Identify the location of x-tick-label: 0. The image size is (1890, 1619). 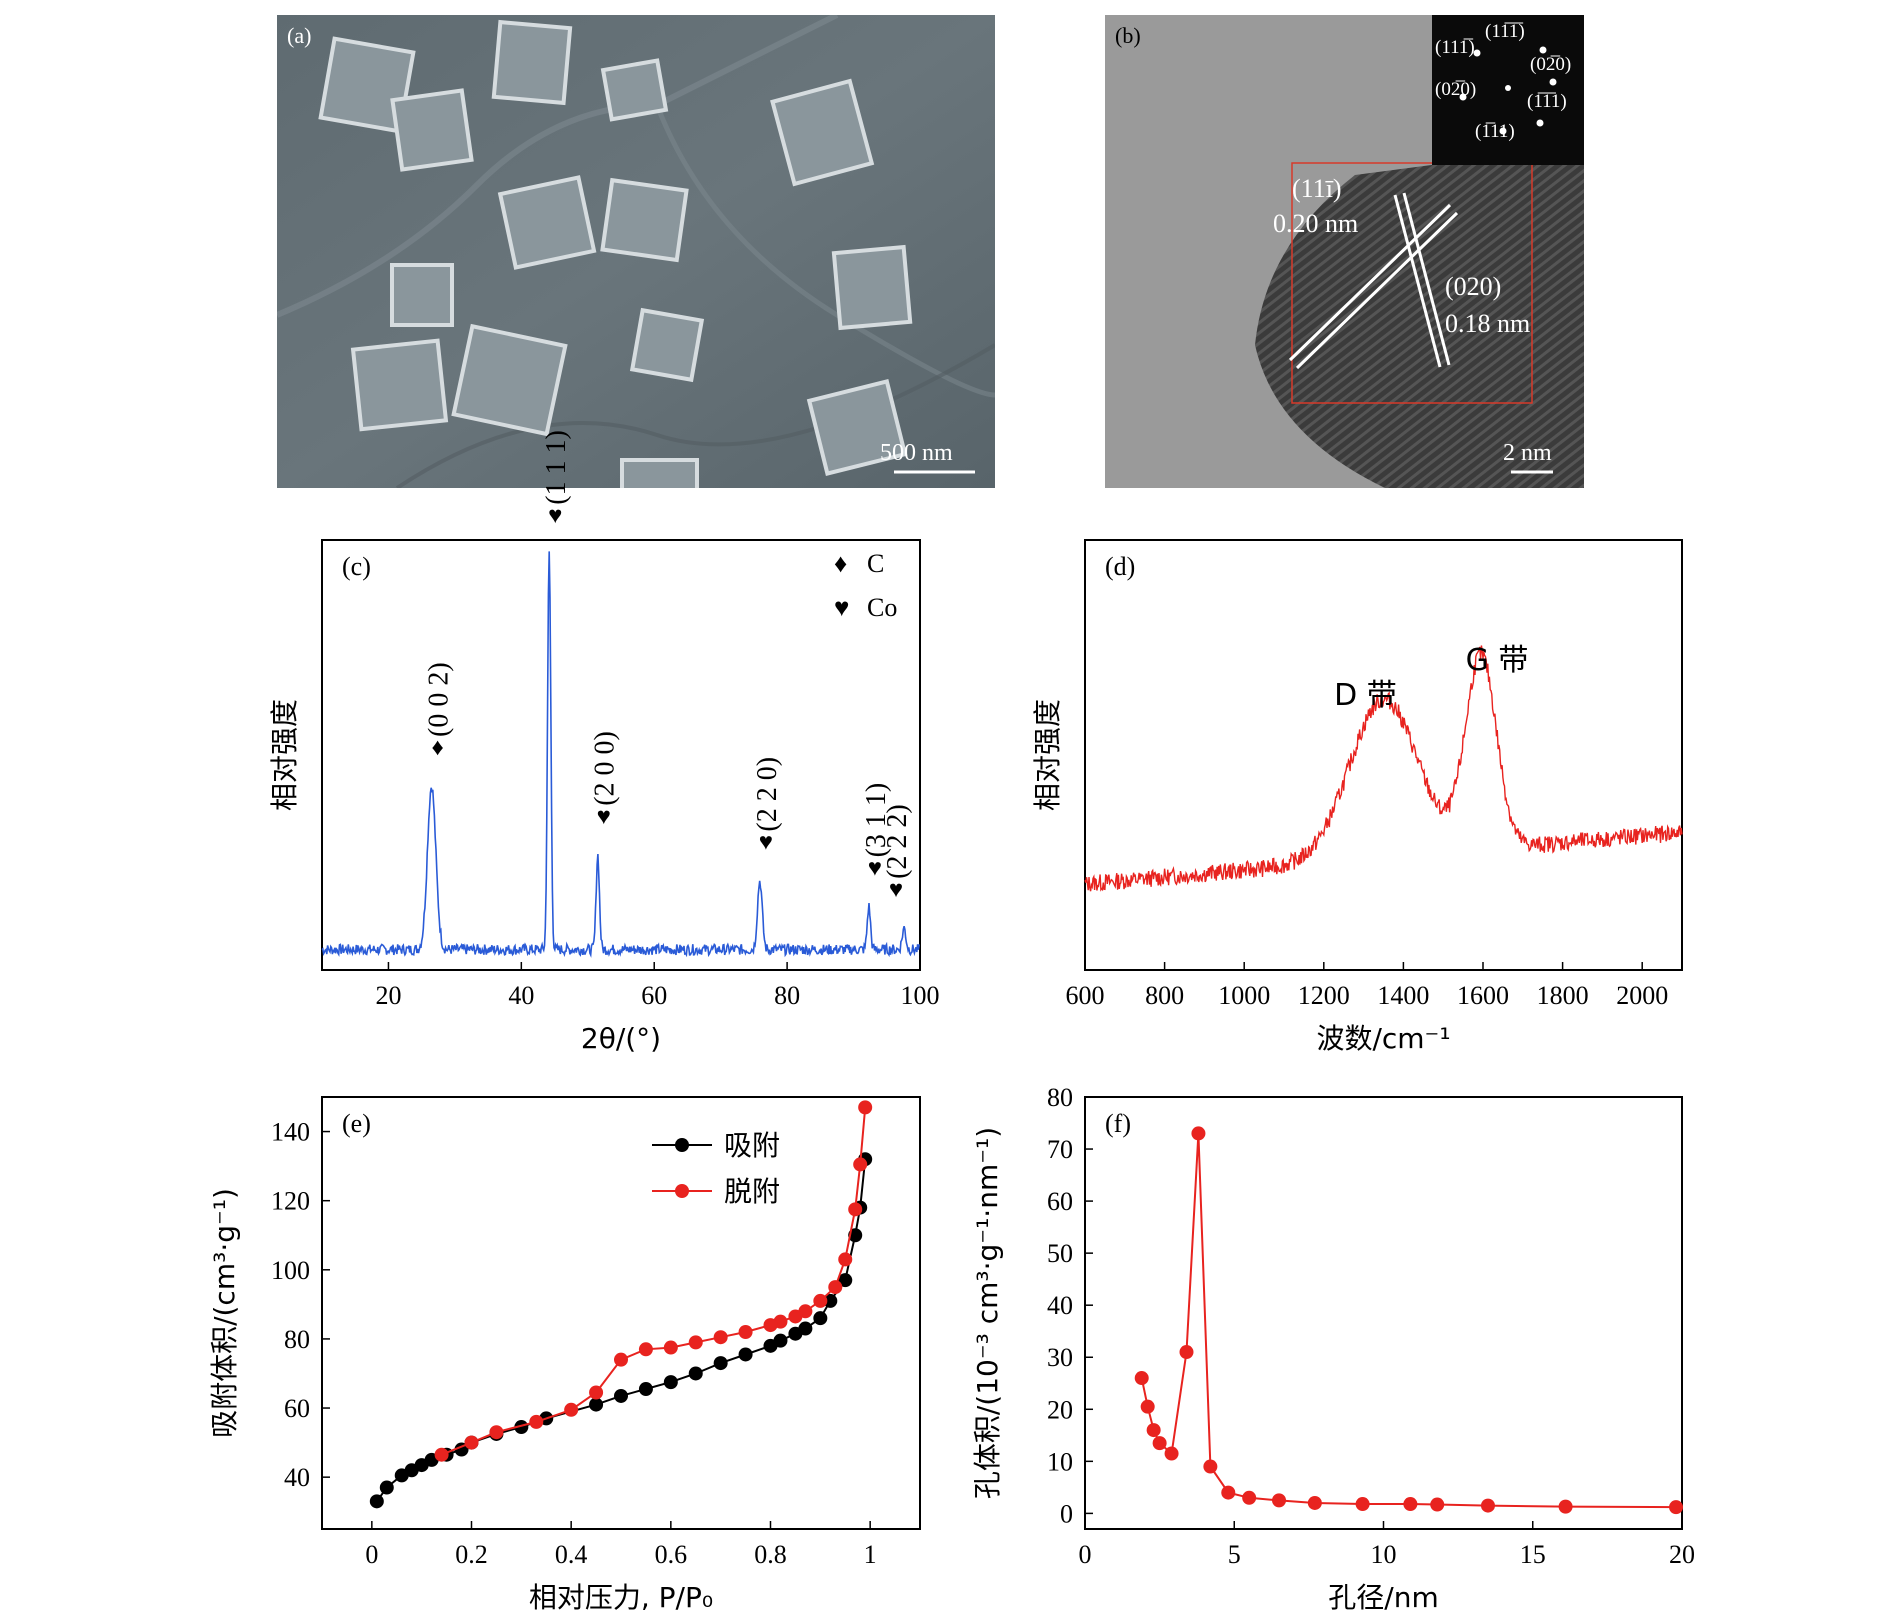
(1085, 1554).